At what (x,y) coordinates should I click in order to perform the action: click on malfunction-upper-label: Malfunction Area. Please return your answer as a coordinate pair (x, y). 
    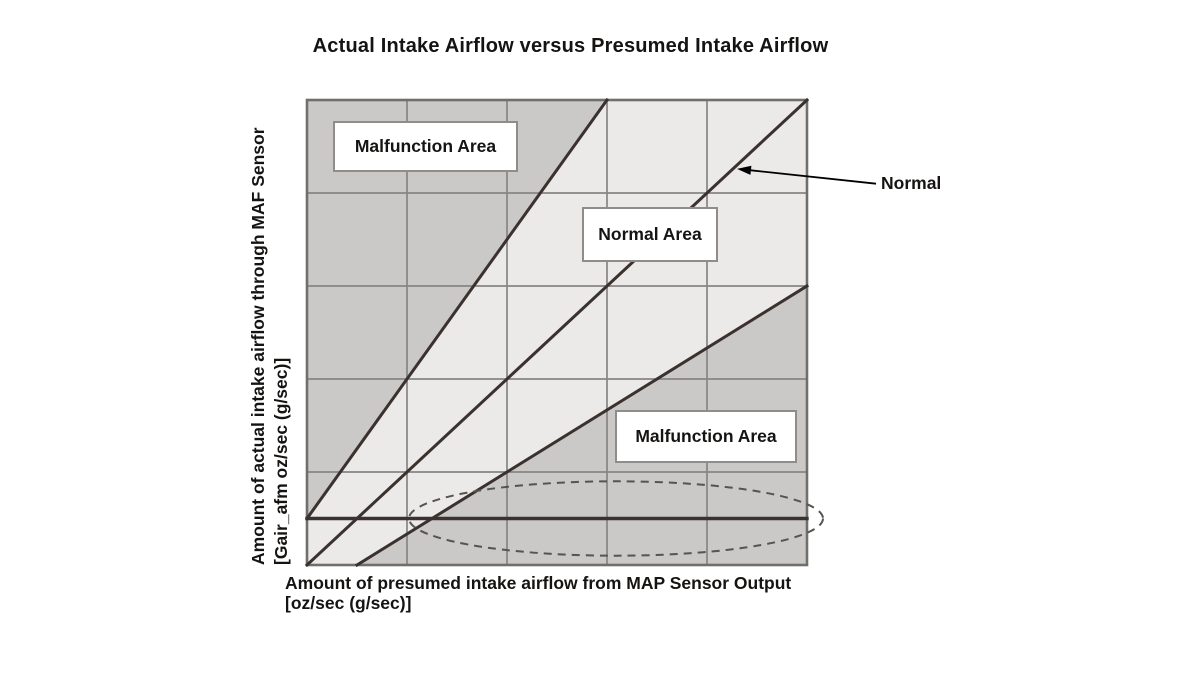
    Looking at the image, I should click on (425, 146).